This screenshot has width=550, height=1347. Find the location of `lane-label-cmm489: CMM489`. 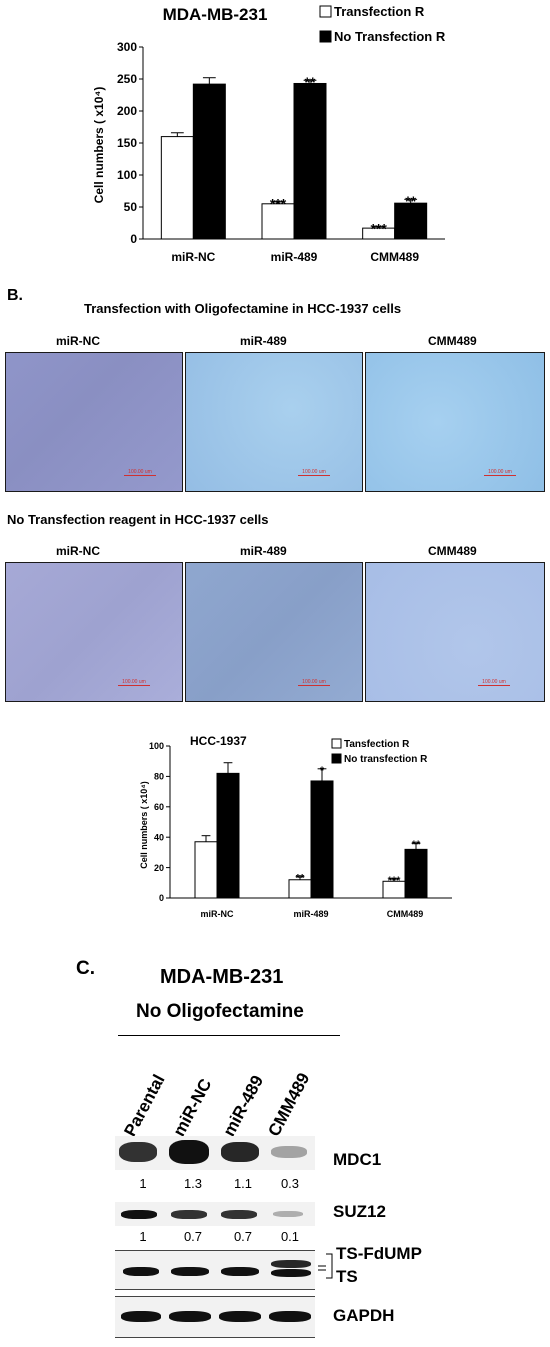

lane-label-cmm489: CMM489 is located at coordinates (289, 1104).